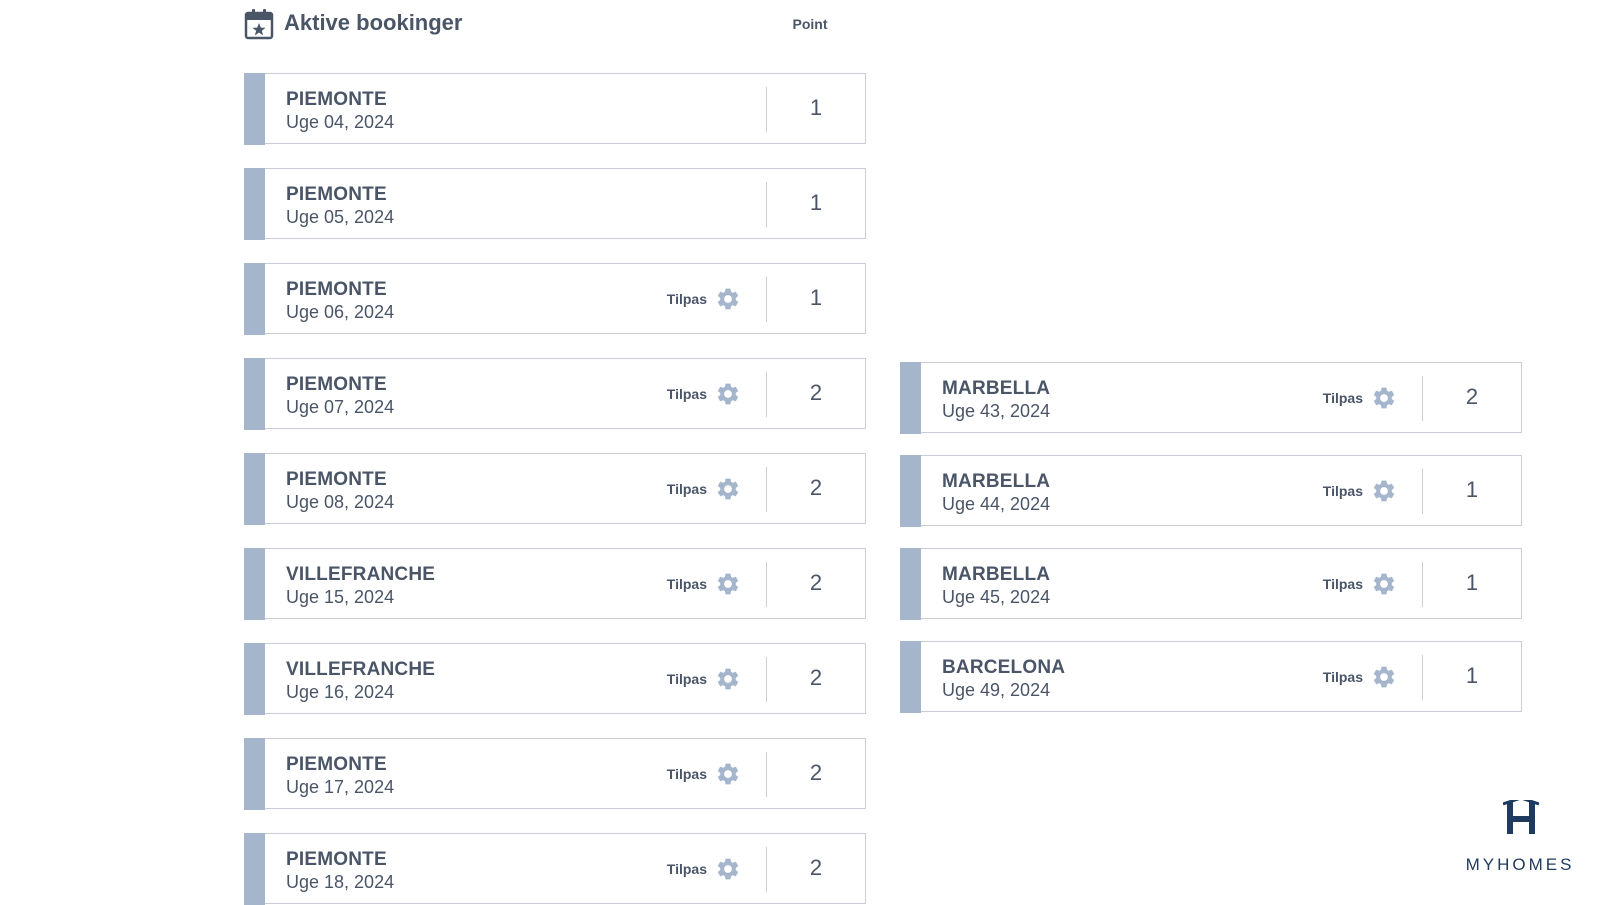 This screenshot has width=1600, height=905. Describe the element at coordinates (1210, 397) in the screenshot. I see `booking-card: MARBELLA Uge 43, 2024 Tilpas 2` at that location.